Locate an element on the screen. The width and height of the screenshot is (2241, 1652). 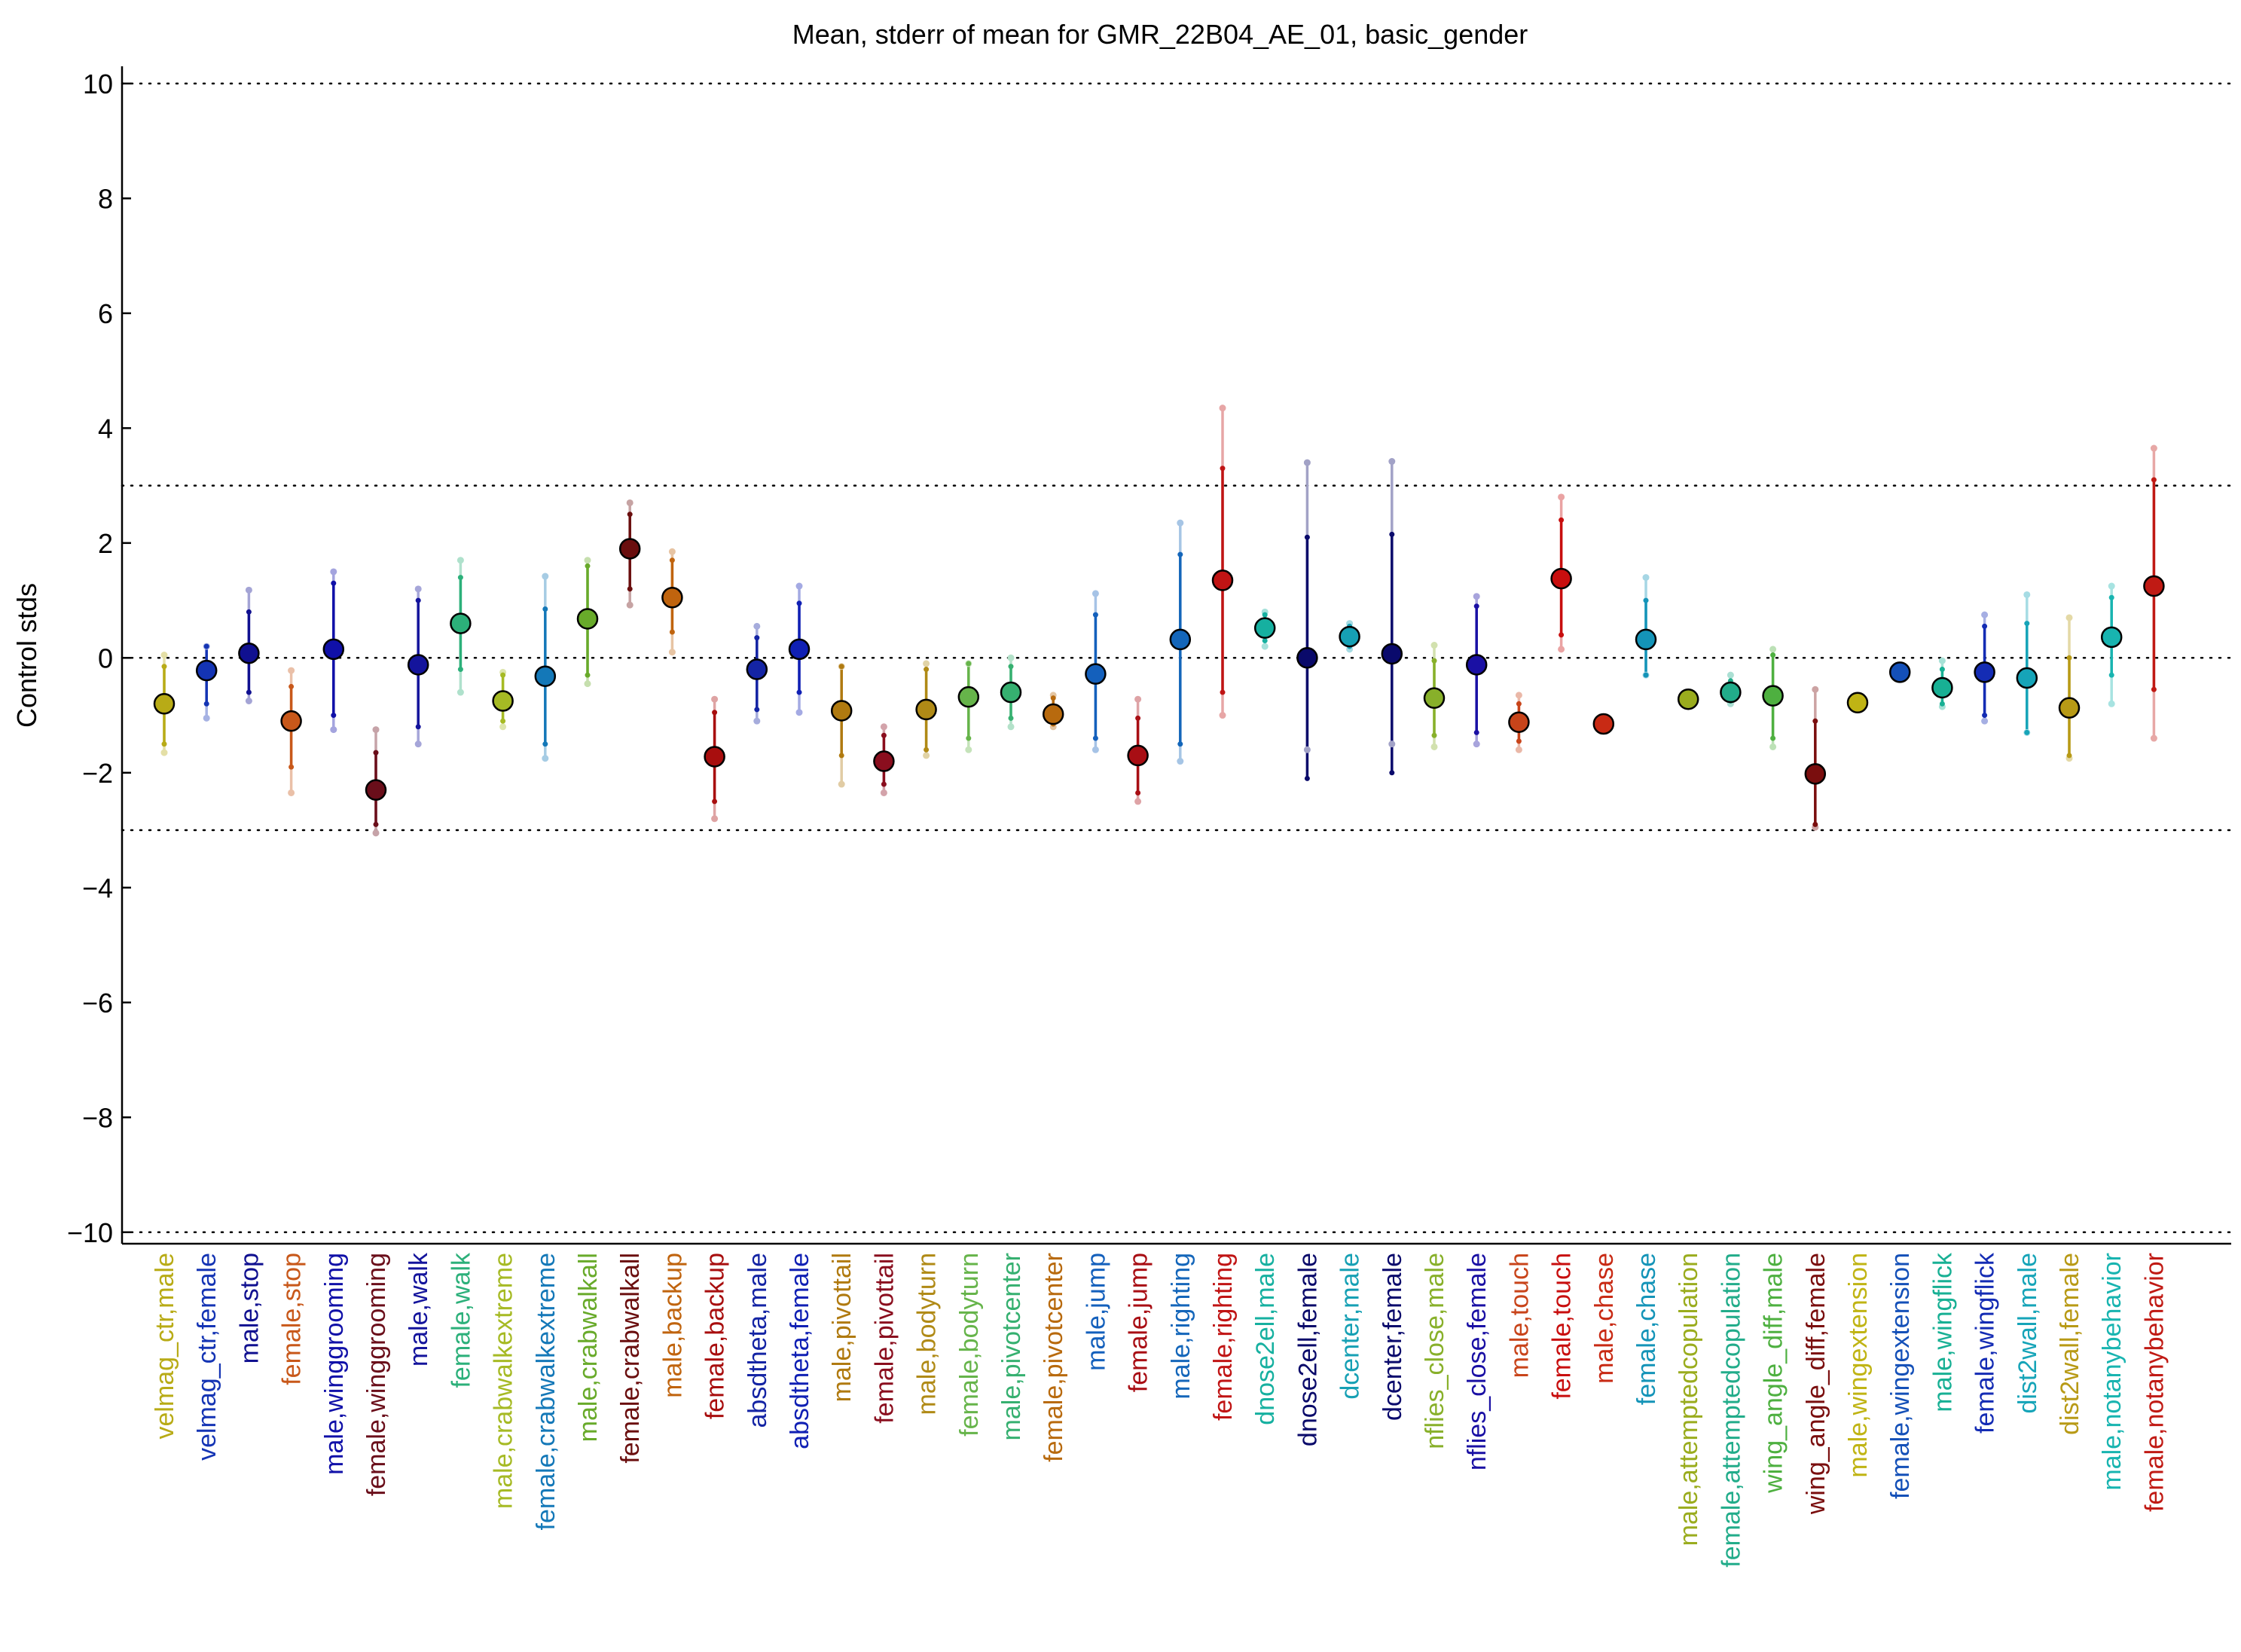
y-axis-label: Control stds is located at coordinates (27, 655).